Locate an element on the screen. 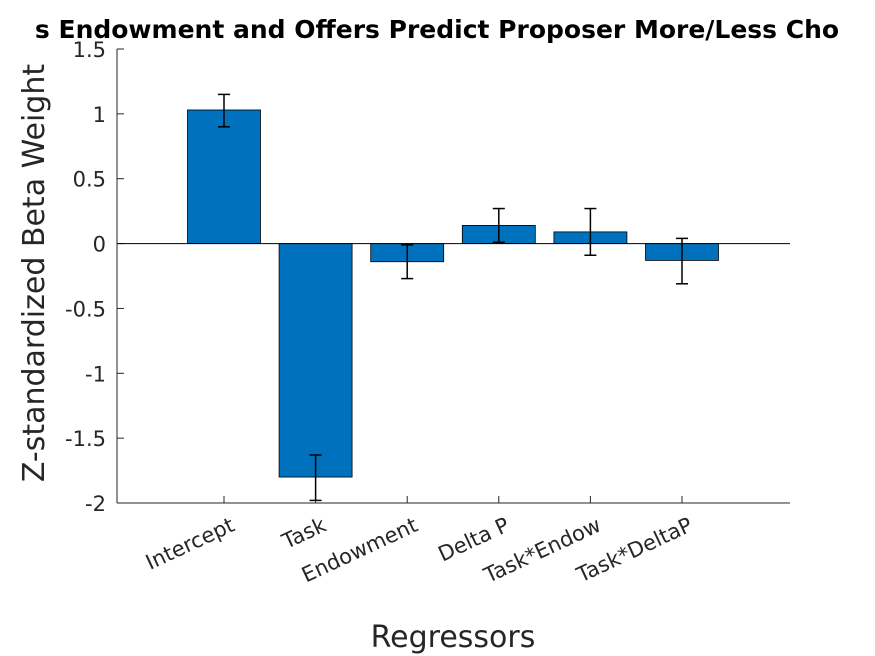  y-tick-label: -2 is located at coordinates (95, 504).